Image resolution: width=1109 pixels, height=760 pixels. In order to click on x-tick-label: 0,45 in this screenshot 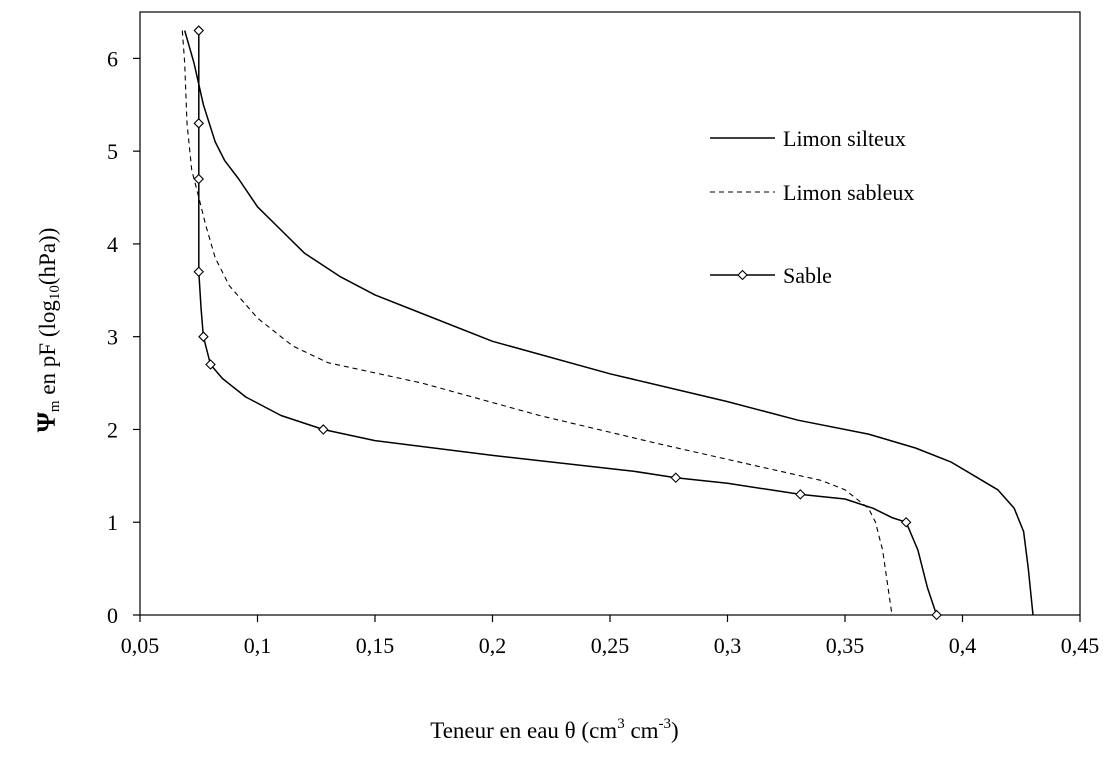, I will do `click(1080, 645)`.